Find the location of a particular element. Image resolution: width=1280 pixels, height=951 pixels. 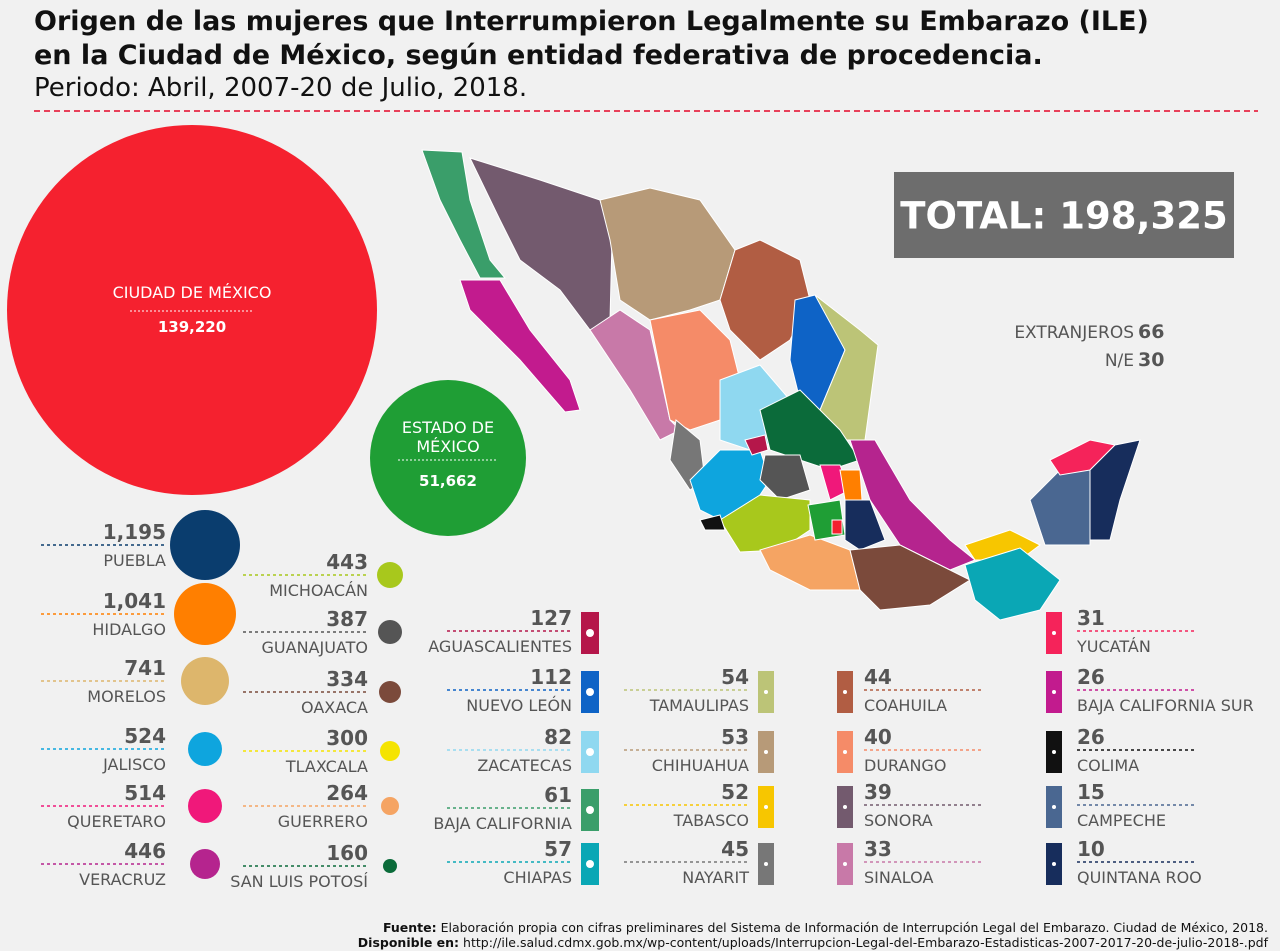

state-value: 139,220 is located at coordinates (192, 327).